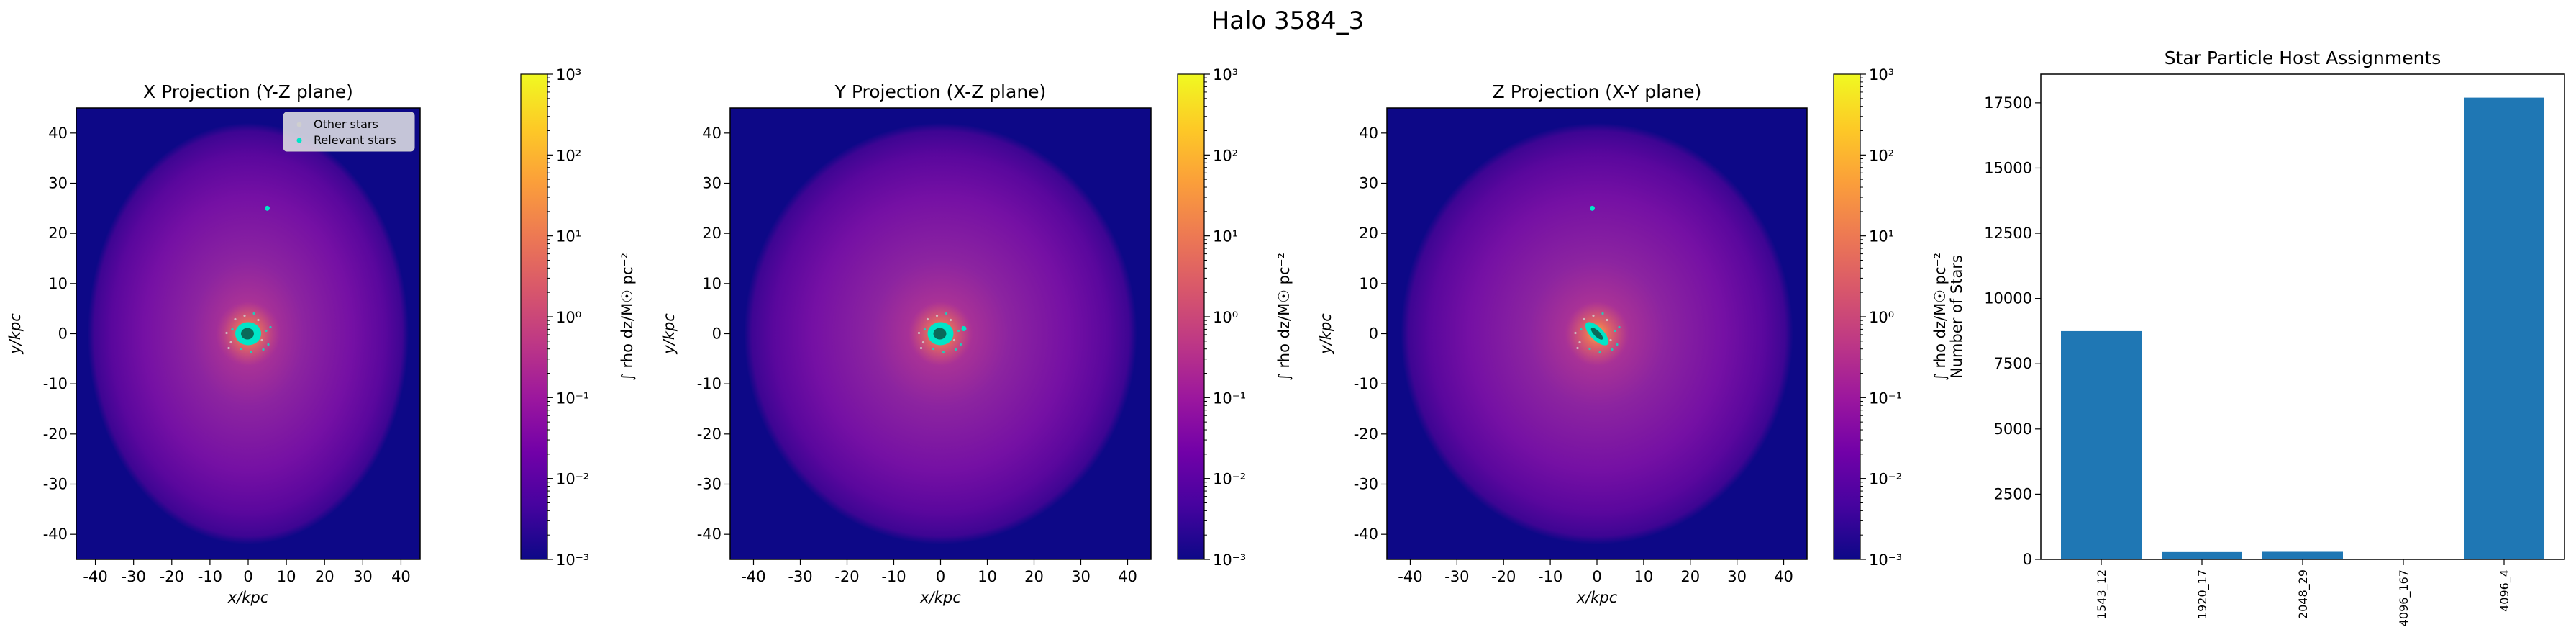  What do you see at coordinates (56, 484) in the screenshot?
I see `y-tick-label: -30` at bounding box center [56, 484].